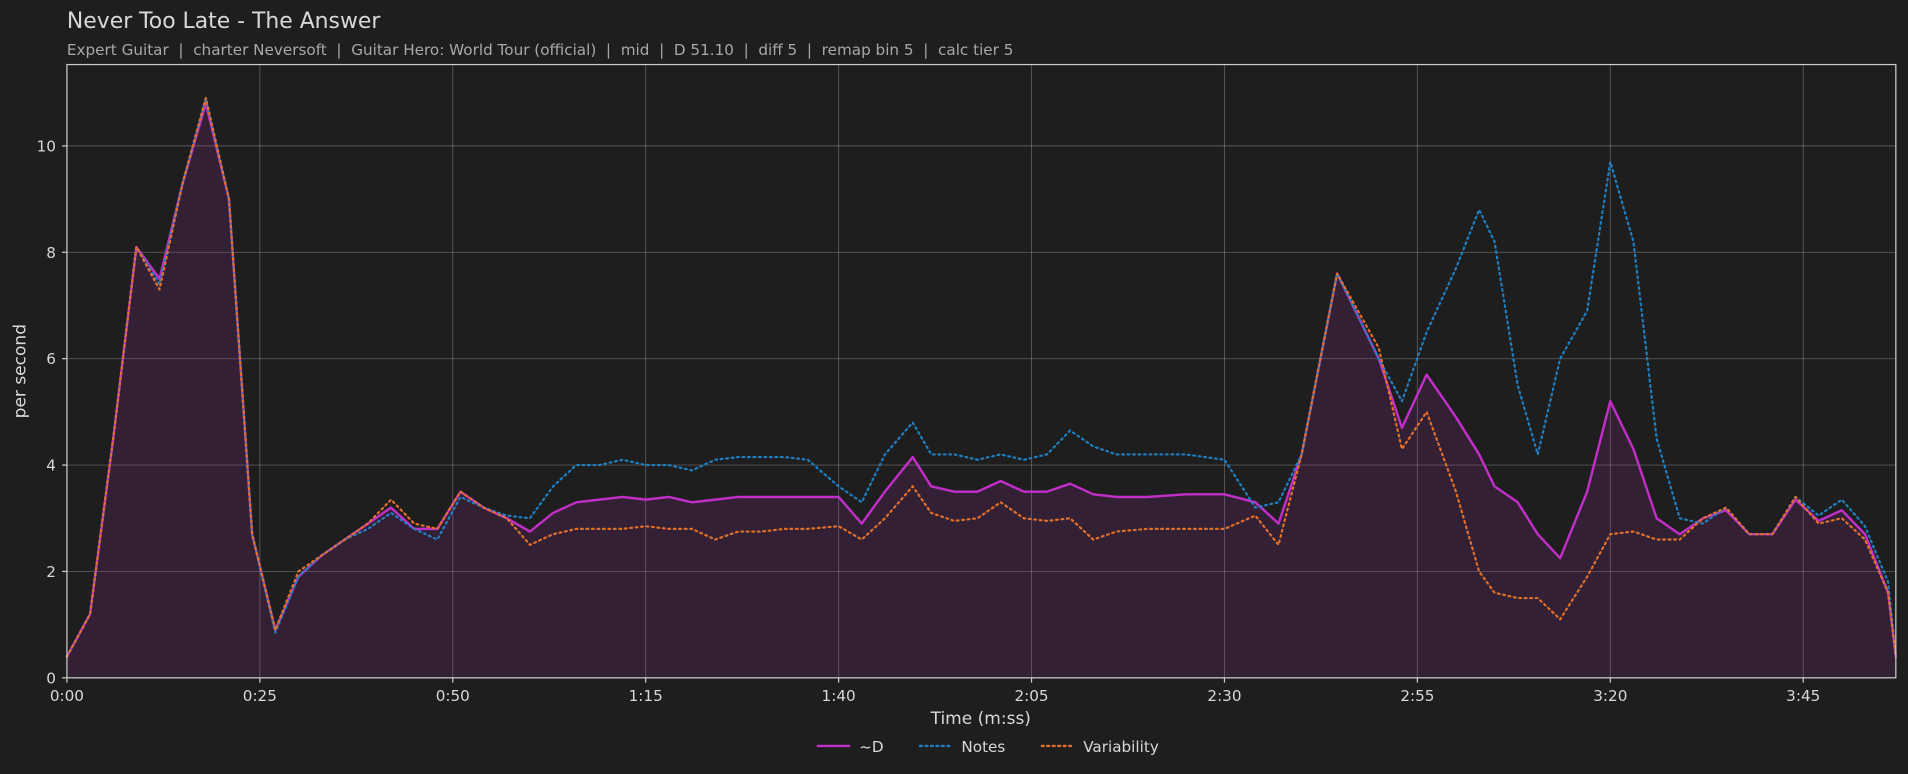  Describe the element at coordinates (67, 696) in the screenshot. I see `x-tick-label: 0:00` at that location.